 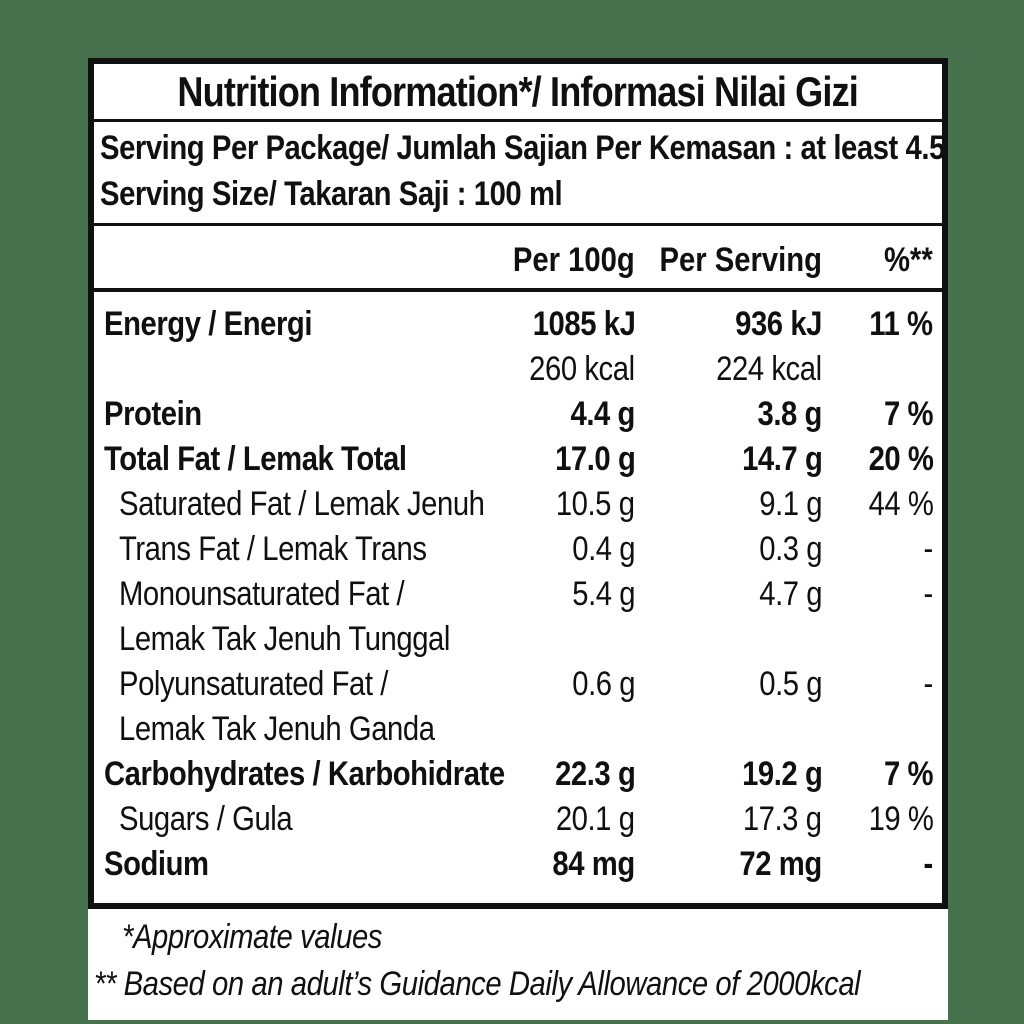 What do you see at coordinates (518, 684) in the screenshot?
I see `table-row: Polyunsaturated Fat / 0.6 g 0.5 g -` at bounding box center [518, 684].